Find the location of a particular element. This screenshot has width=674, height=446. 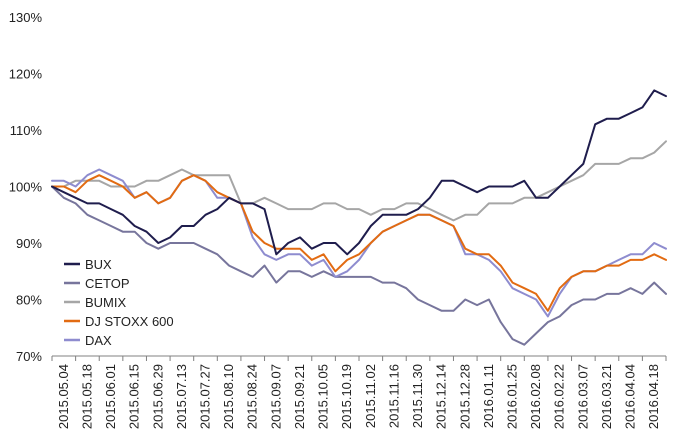

x-tick-label: 2015.11.02 is located at coordinates (370, 396).